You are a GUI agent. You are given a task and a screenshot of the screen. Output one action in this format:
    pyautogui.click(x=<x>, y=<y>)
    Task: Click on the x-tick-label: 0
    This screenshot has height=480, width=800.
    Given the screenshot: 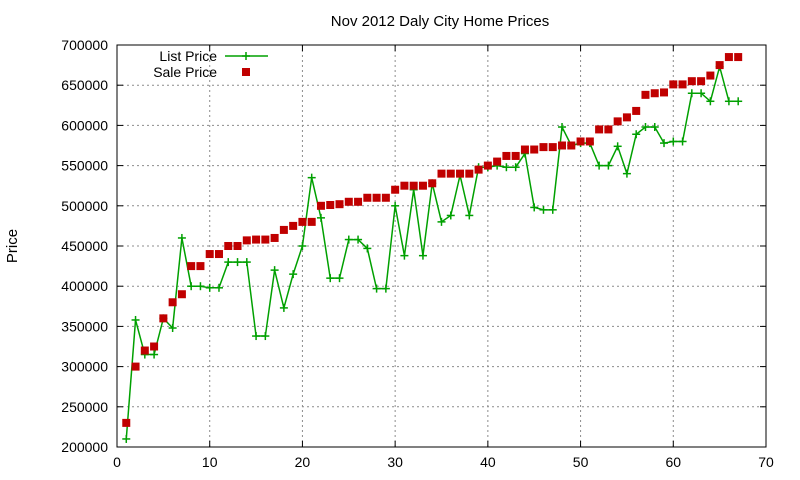 What is the action you would take?
    pyautogui.click(x=117, y=462)
    